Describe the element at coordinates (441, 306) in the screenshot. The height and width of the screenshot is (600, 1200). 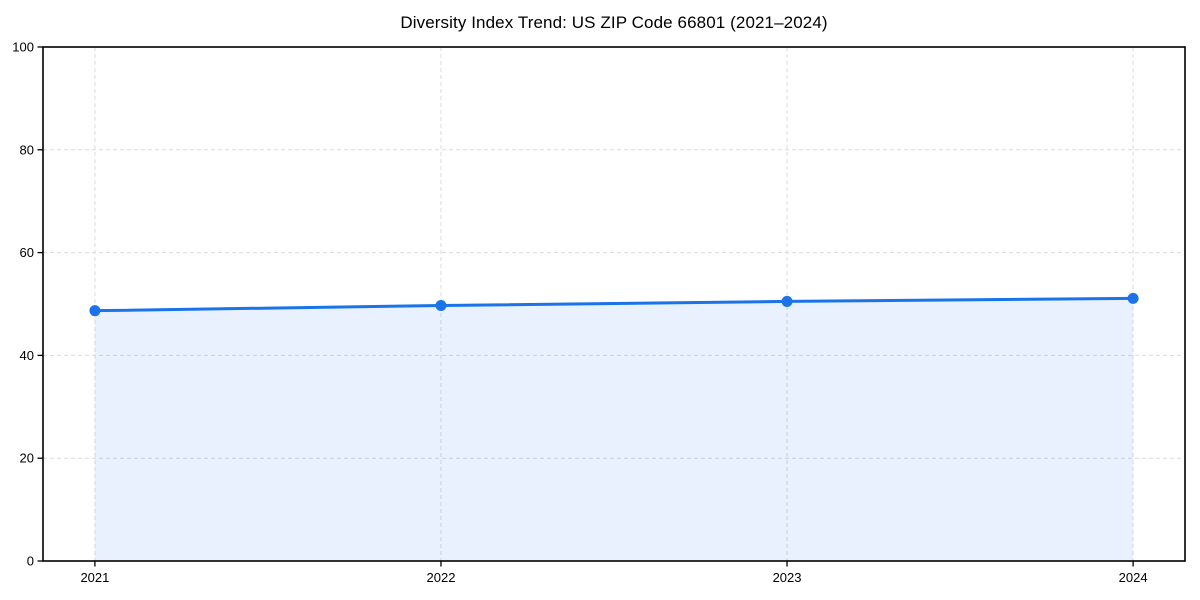
I see `data-point-2022` at that location.